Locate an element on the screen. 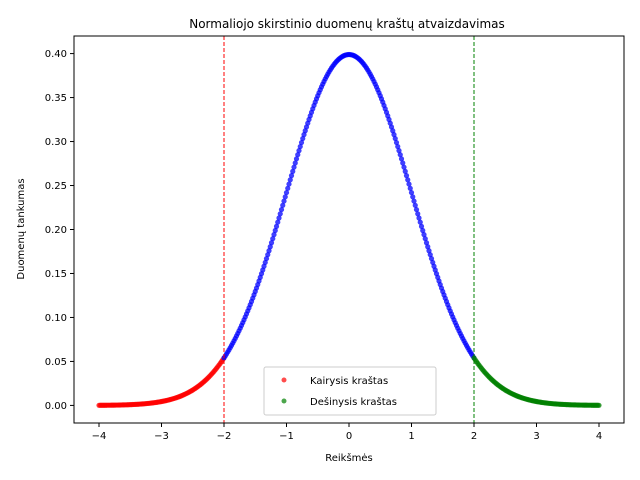 This screenshot has width=640, height=480. y-tick-label: 0.20 is located at coordinates (56, 230).